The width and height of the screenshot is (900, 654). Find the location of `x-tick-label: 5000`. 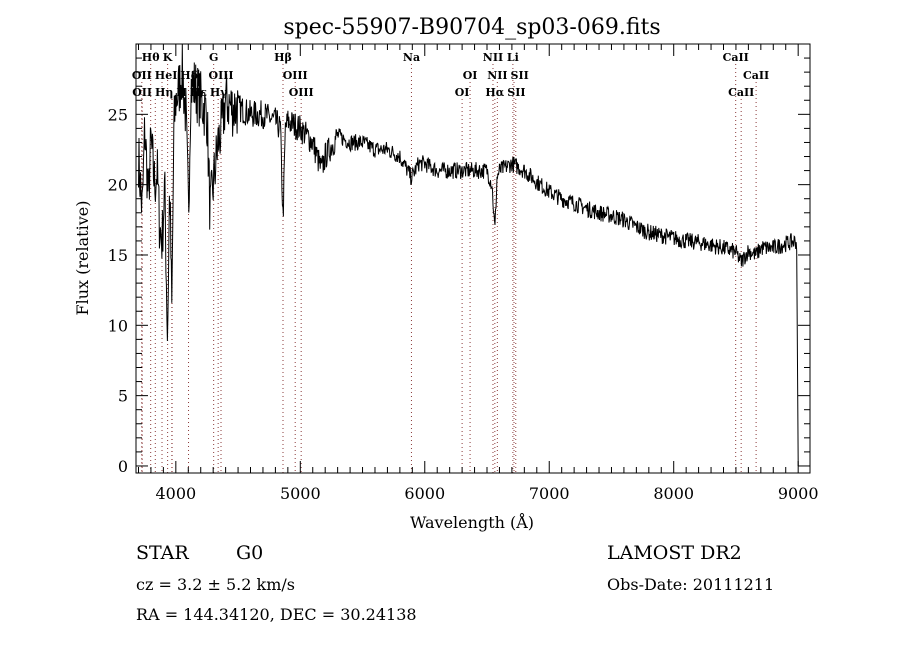

x-tick-label: 5000 is located at coordinates (300, 493).